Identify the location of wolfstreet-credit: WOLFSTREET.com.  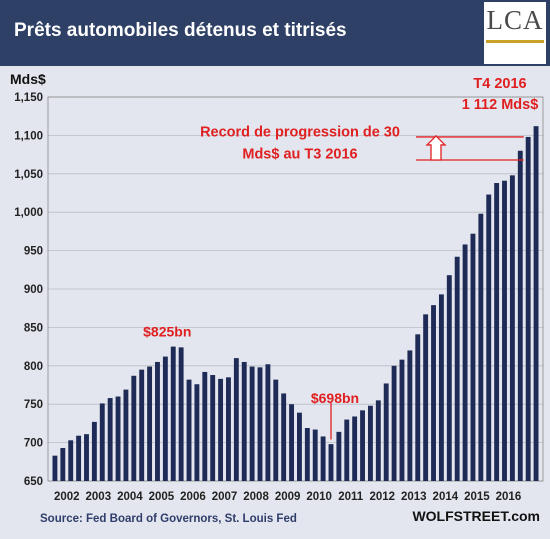
(476, 516).